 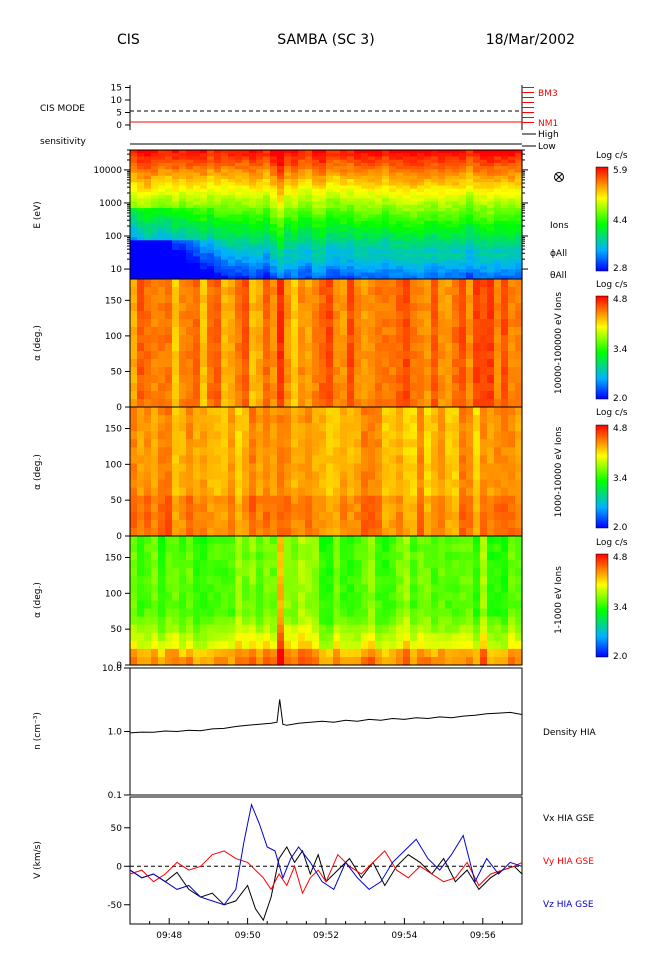 What do you see at coordinates (559, 471) in the screenshot?
I see `pitch-mid-side-label: 1000-10000 eV Ions` at bounding box center [559, 471].